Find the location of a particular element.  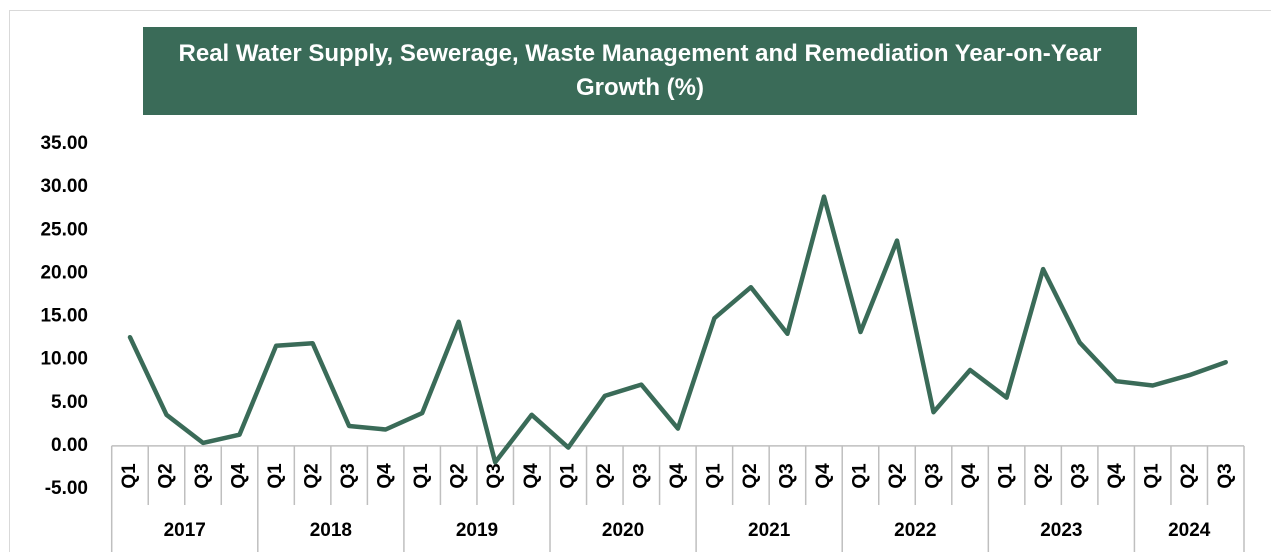

group-label: 2017 is located at coordinates (185, 530).